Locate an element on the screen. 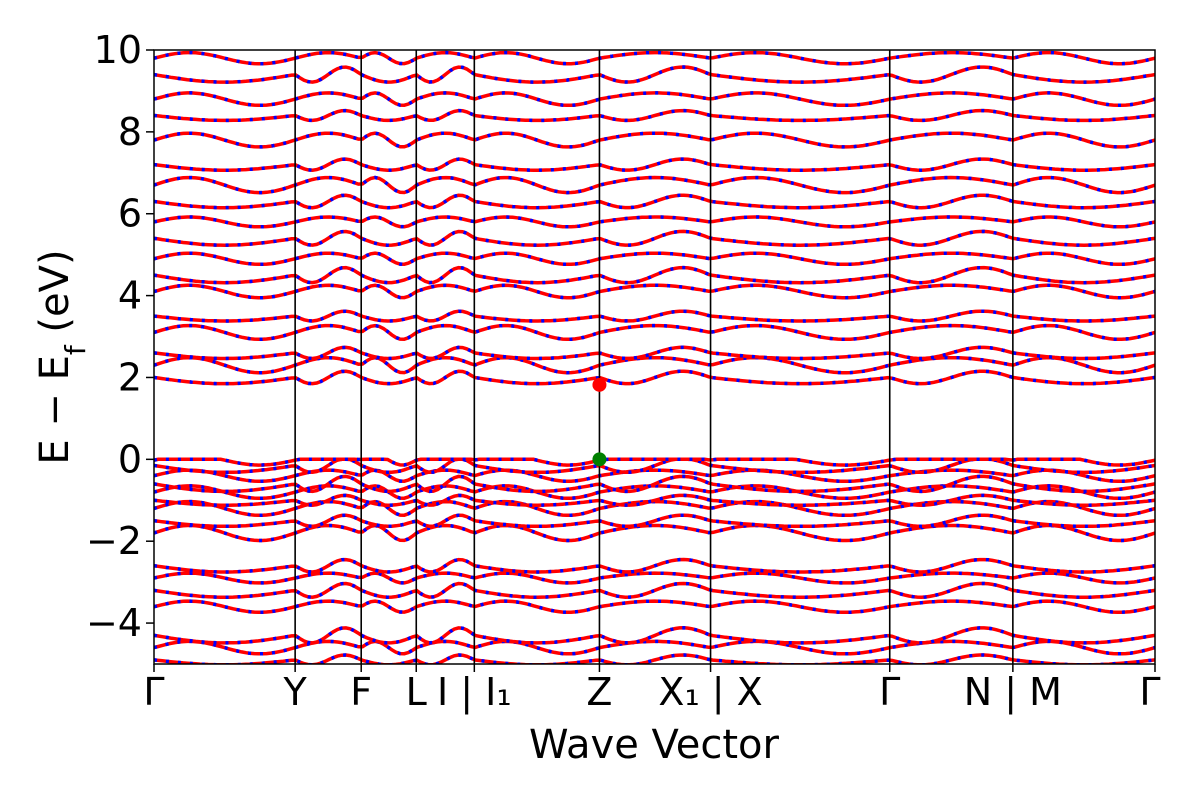 The width and height of the screenshot is (1200, 800). y-axis-title: E − Ef (eV) is located at coordinates (62, 356).